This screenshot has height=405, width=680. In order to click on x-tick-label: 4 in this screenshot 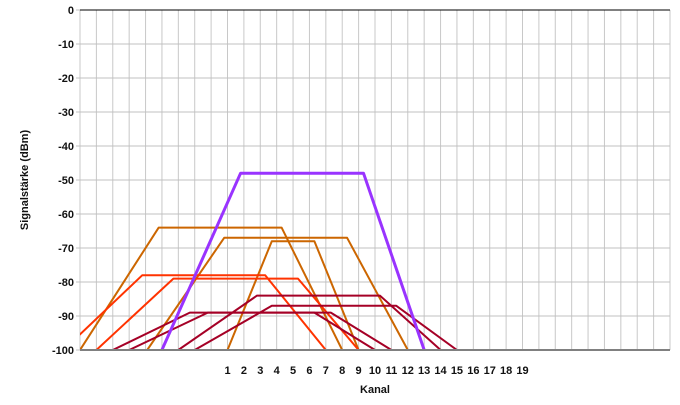, I will do `click(277, 371)`.